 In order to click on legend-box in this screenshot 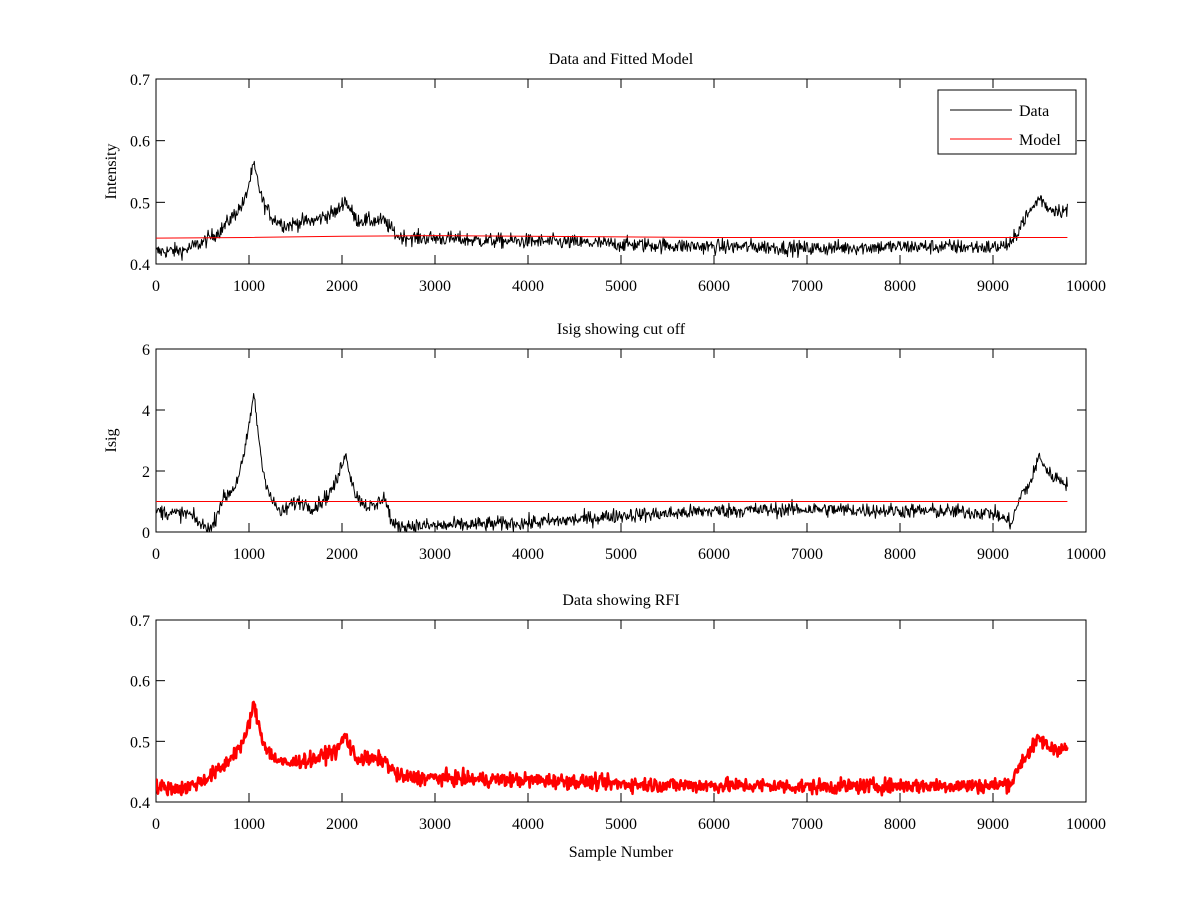, I will do `click(1007, 122)`.